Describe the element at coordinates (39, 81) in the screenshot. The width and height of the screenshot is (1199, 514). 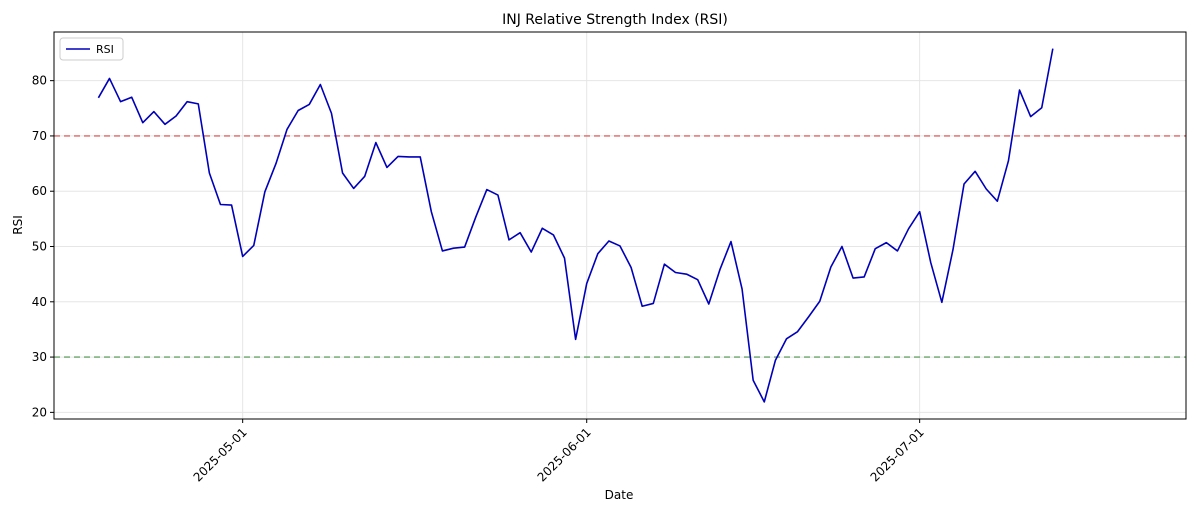
I see `y-tick-label: 80` at that location.